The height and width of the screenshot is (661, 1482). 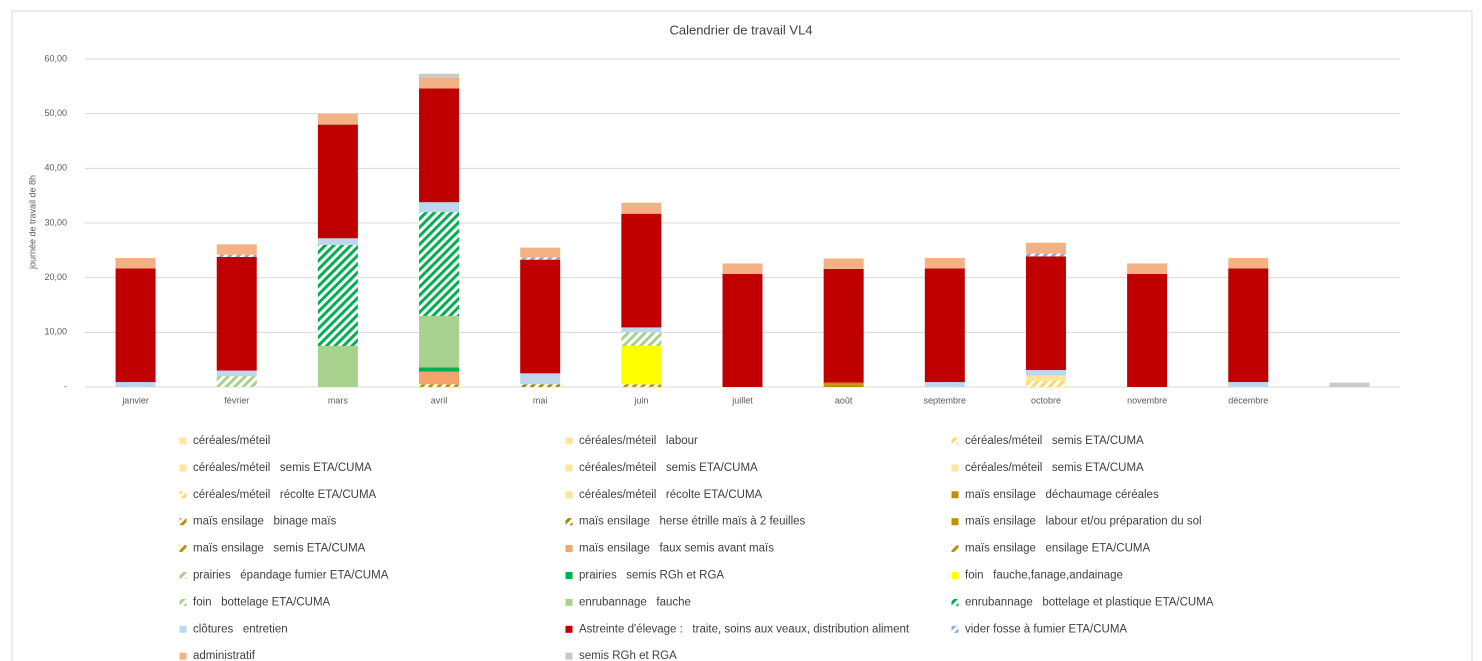 I want to click on legend-label: vider fosse à fumier ETA/CUMA, so click(x=1046, y=629).